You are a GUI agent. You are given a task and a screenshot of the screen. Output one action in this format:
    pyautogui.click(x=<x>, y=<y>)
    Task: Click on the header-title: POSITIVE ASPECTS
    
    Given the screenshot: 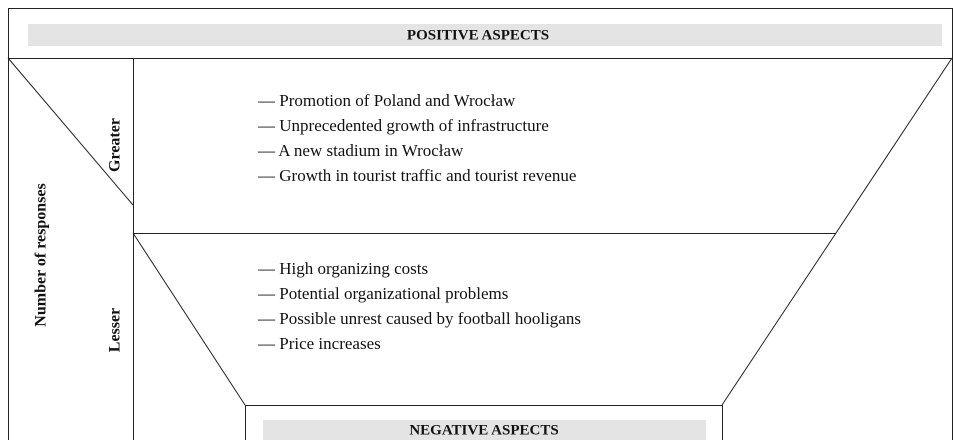 What is the action you would take?
    pyautogui.click(x=478, y=35)
    